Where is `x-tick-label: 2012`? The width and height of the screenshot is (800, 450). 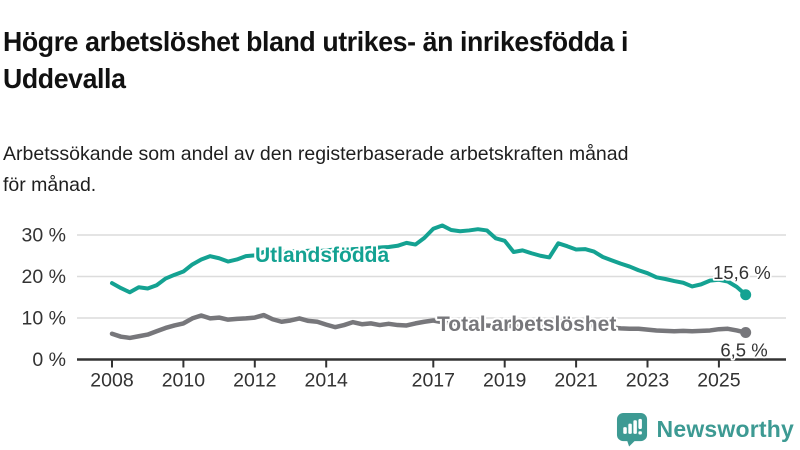 x-tick-label: 2012 is located at coordinates (254, 381).